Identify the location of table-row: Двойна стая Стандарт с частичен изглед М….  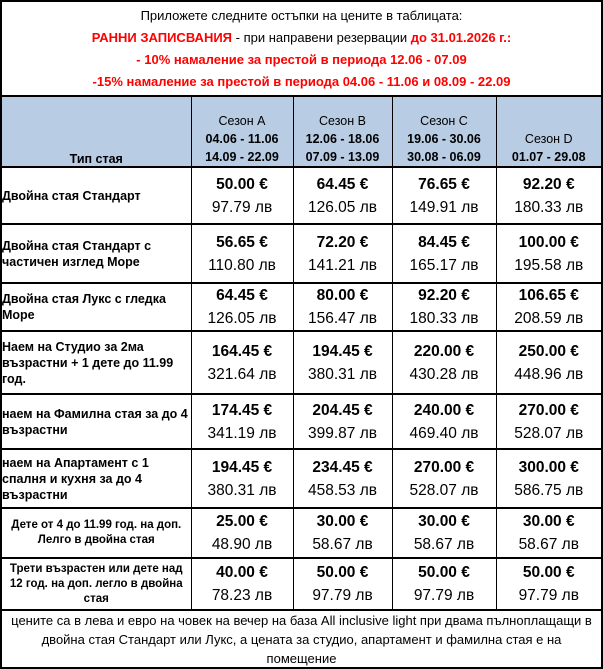
(301, 253).